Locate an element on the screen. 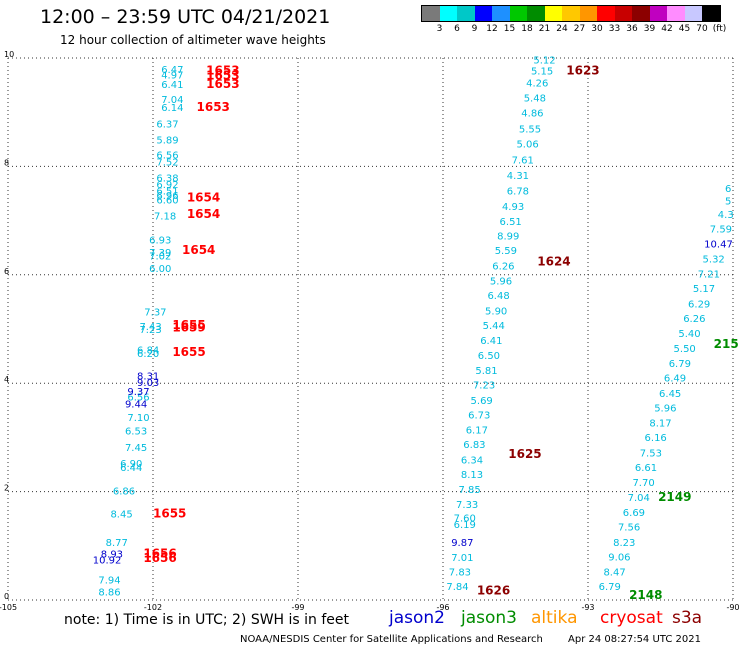  wave-height-value: 6.16 is located at coordinates (656, 438).